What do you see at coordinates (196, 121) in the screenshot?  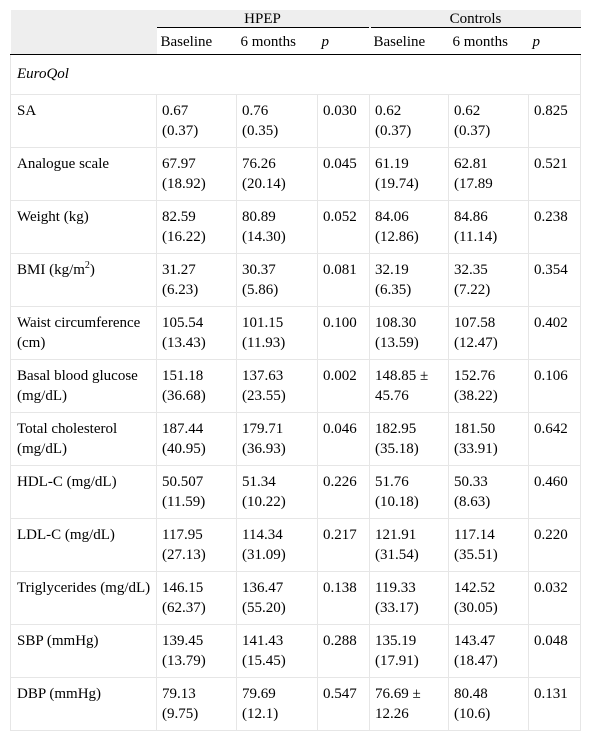 I see `cell-hpep-baseline: 0.67 (0.37)` at bounding box center [196, 121].